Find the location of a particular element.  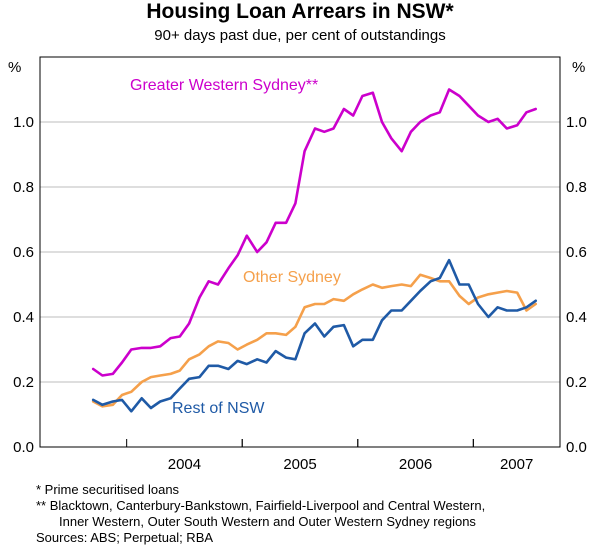

y-tick-label-right: 0.8 is located at coordinates (576, 187).